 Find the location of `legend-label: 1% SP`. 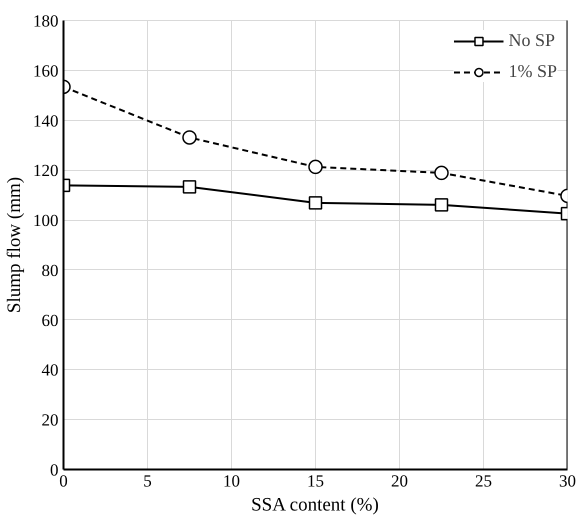

legend-label: 1% SP is located at coordinates (532, 71).